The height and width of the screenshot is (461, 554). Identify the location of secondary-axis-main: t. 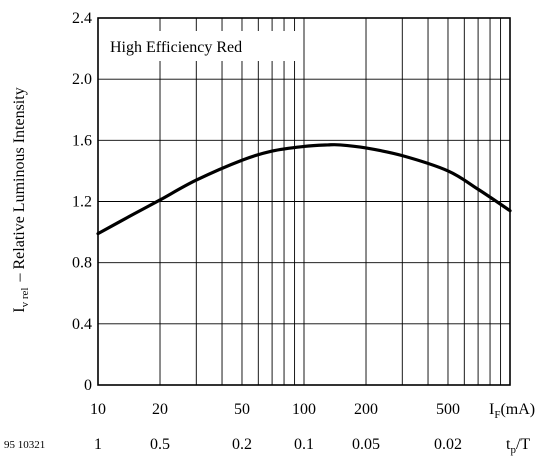
(508, 444).